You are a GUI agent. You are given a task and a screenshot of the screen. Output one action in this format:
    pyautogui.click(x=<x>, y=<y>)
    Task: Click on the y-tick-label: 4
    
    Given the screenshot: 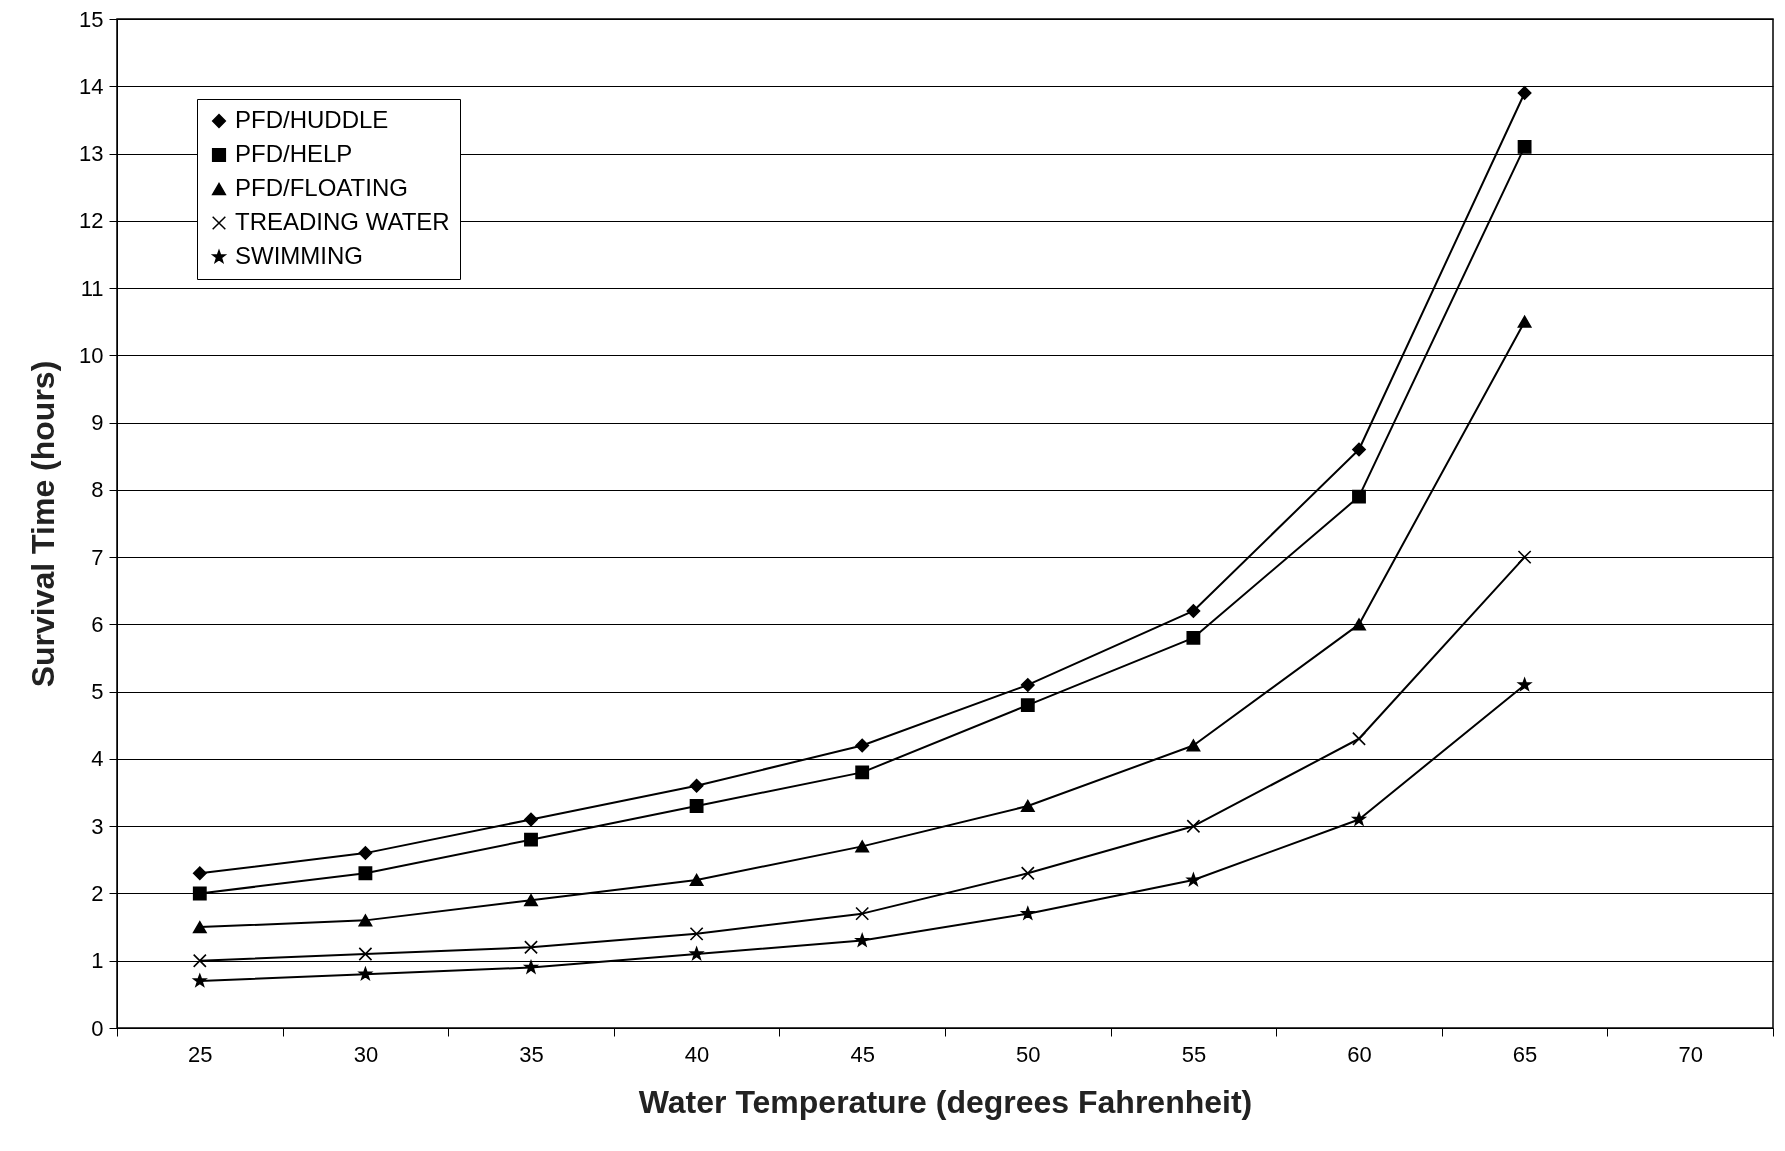 What is the action you would take?
    pyautogui.click(x=97, y=759)
    